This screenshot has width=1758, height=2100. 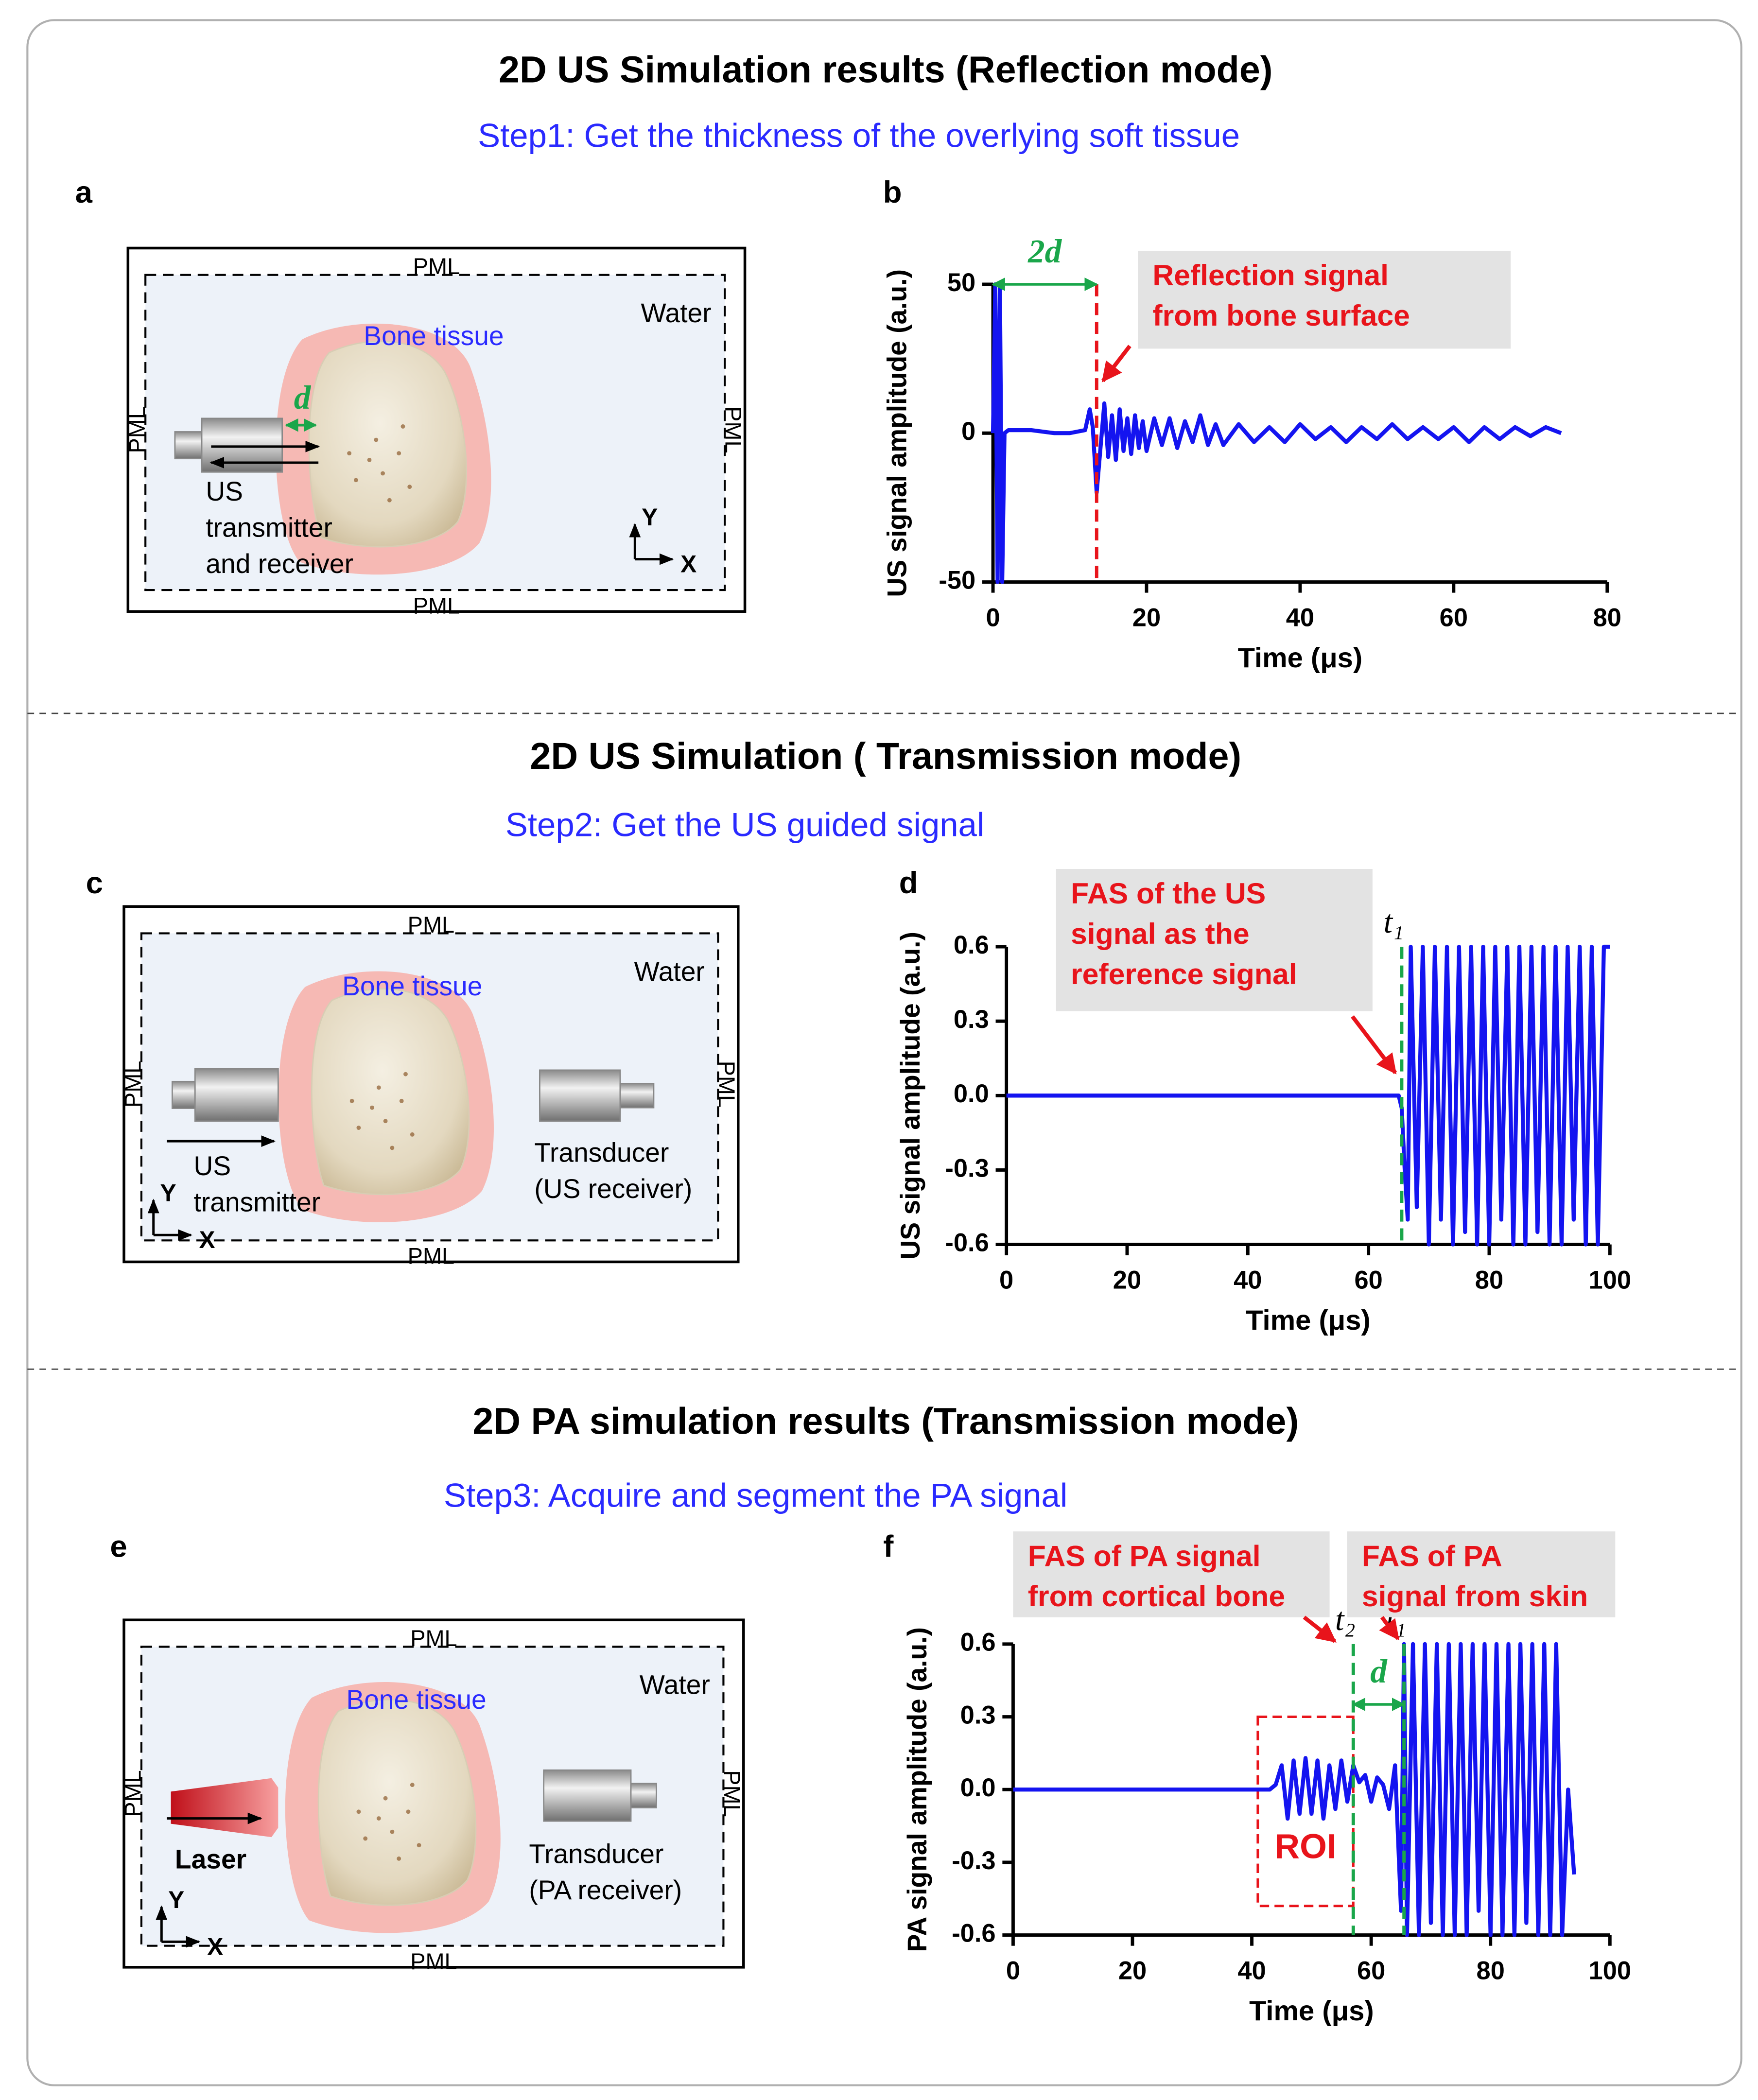 What do you see at coordinates (587, 1795) in the screenshot?
I see `receiver-body` at bounding box center [587, 1795].